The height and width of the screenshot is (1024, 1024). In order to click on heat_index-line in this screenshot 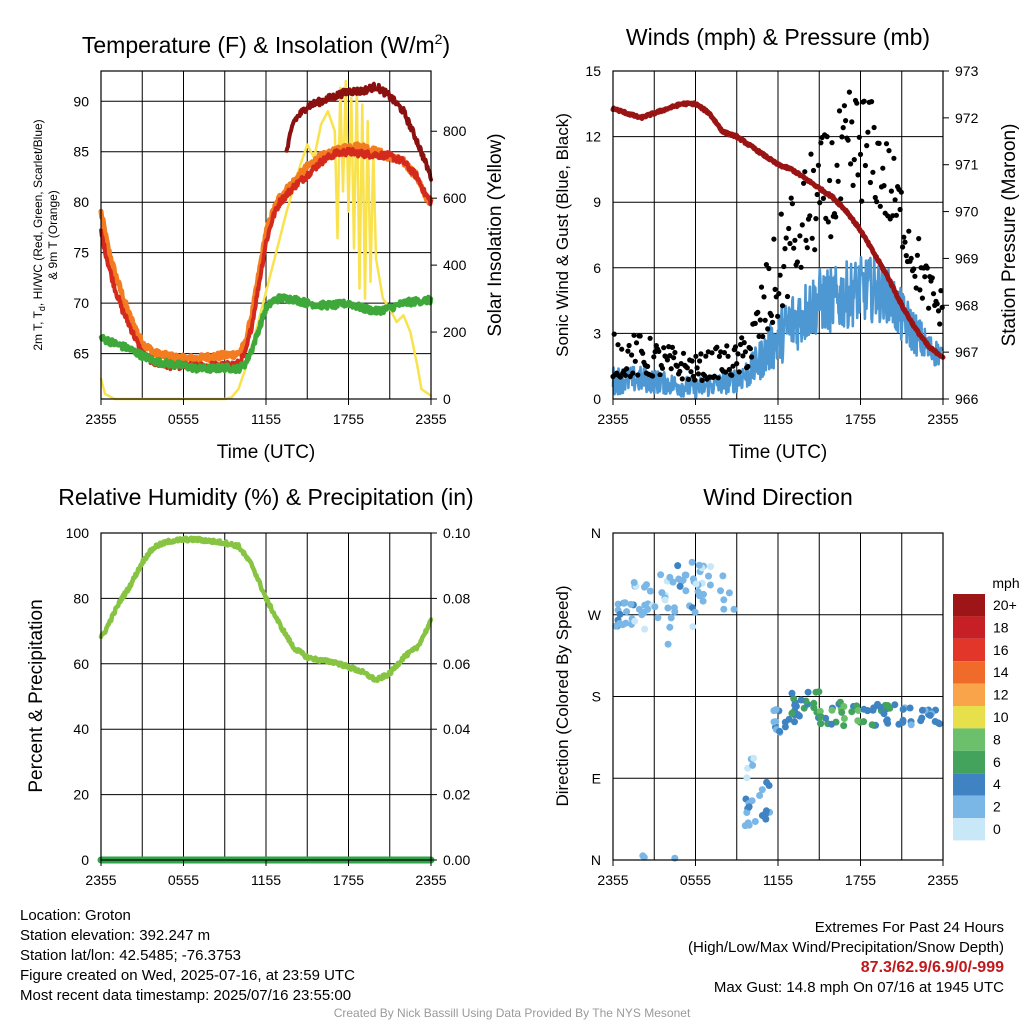, I will do `click(358, 131)`.